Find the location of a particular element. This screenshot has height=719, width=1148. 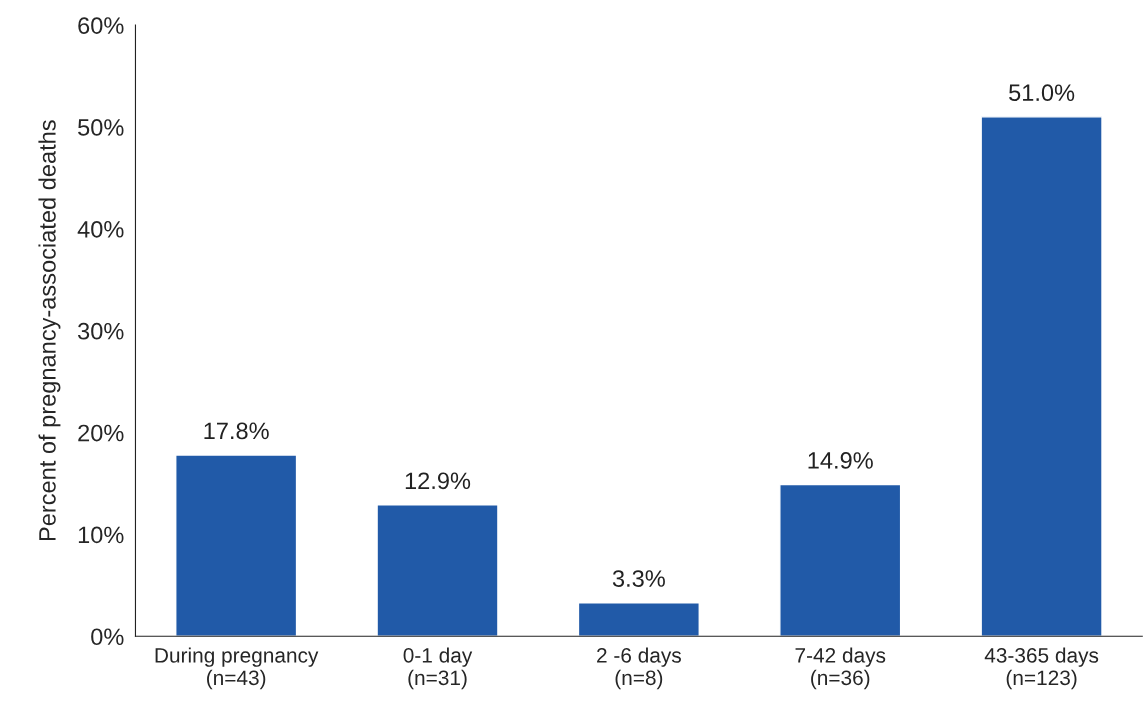

y-tick-label: 60% is located at coordinates (101, 25).